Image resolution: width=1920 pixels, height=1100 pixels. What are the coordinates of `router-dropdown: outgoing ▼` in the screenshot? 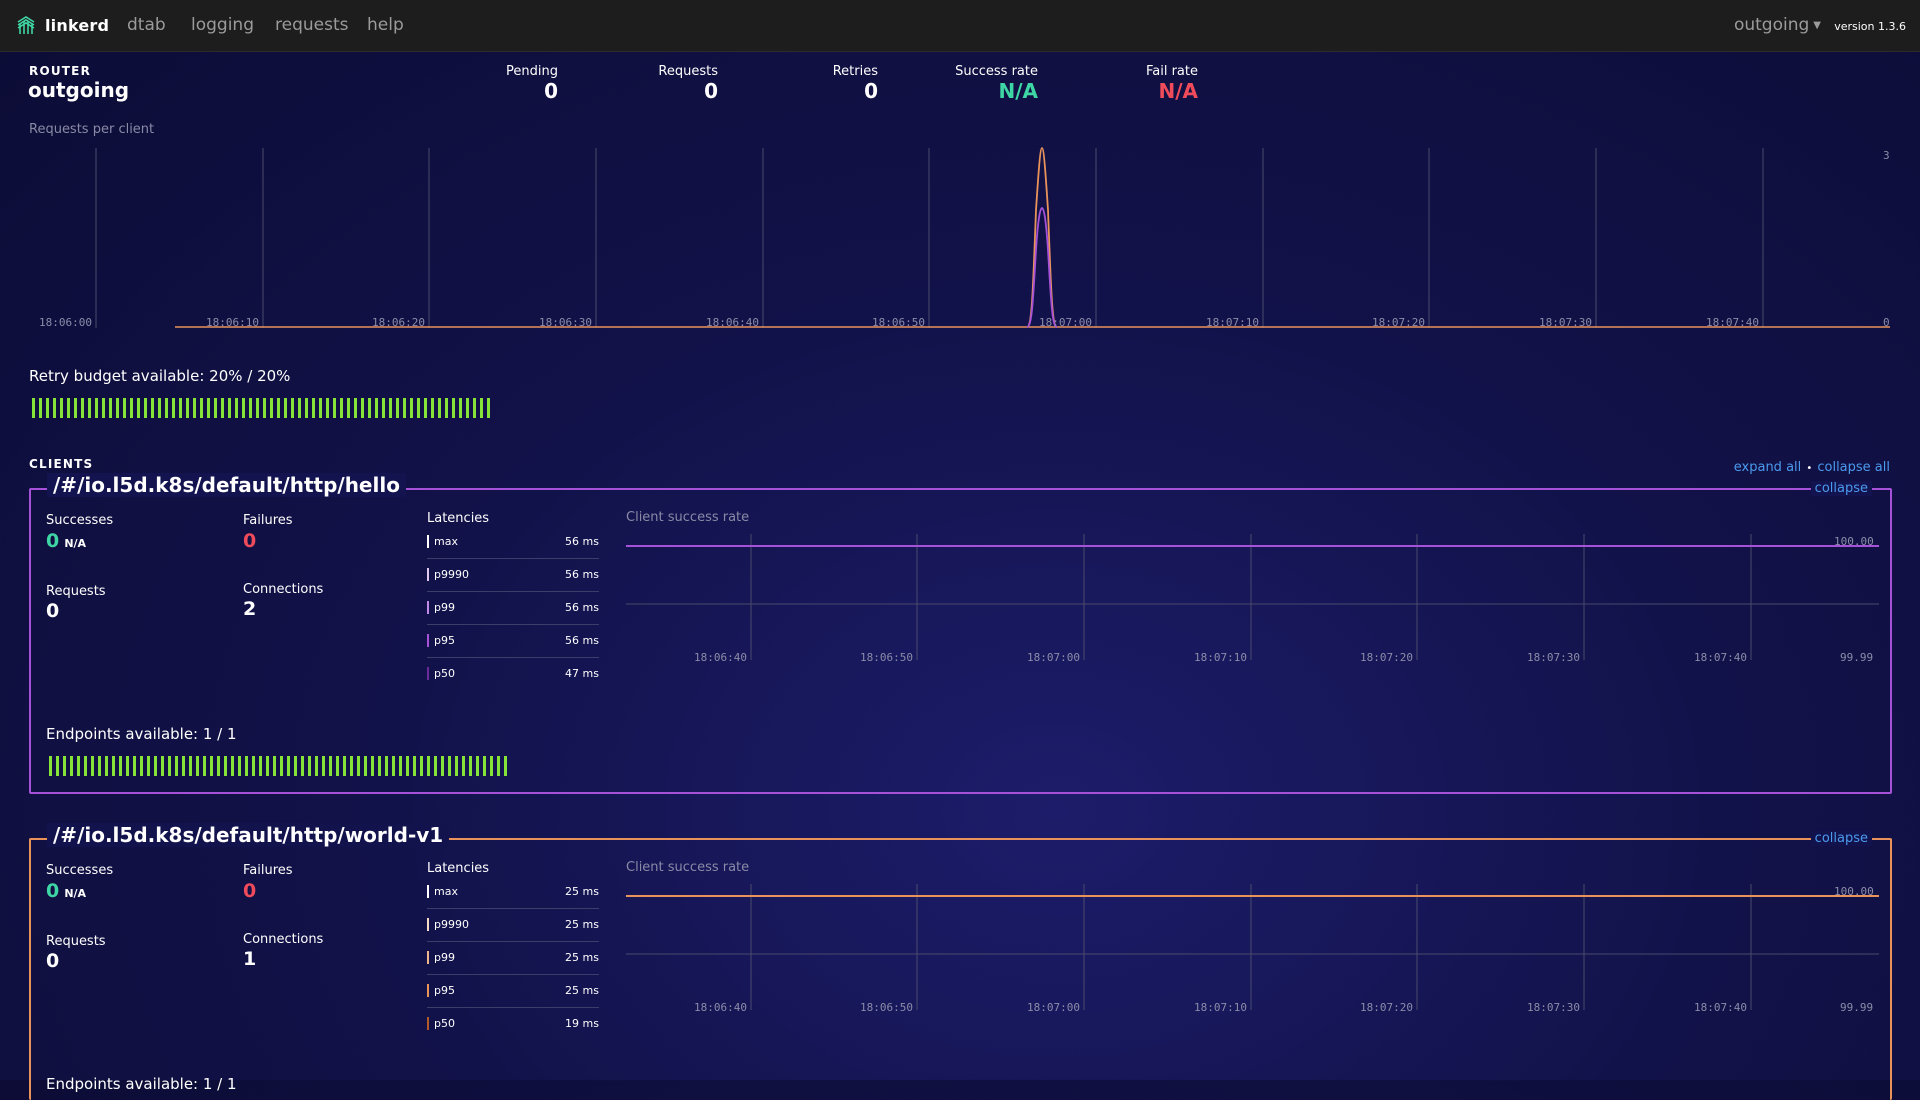 It's located at (1777, 25).